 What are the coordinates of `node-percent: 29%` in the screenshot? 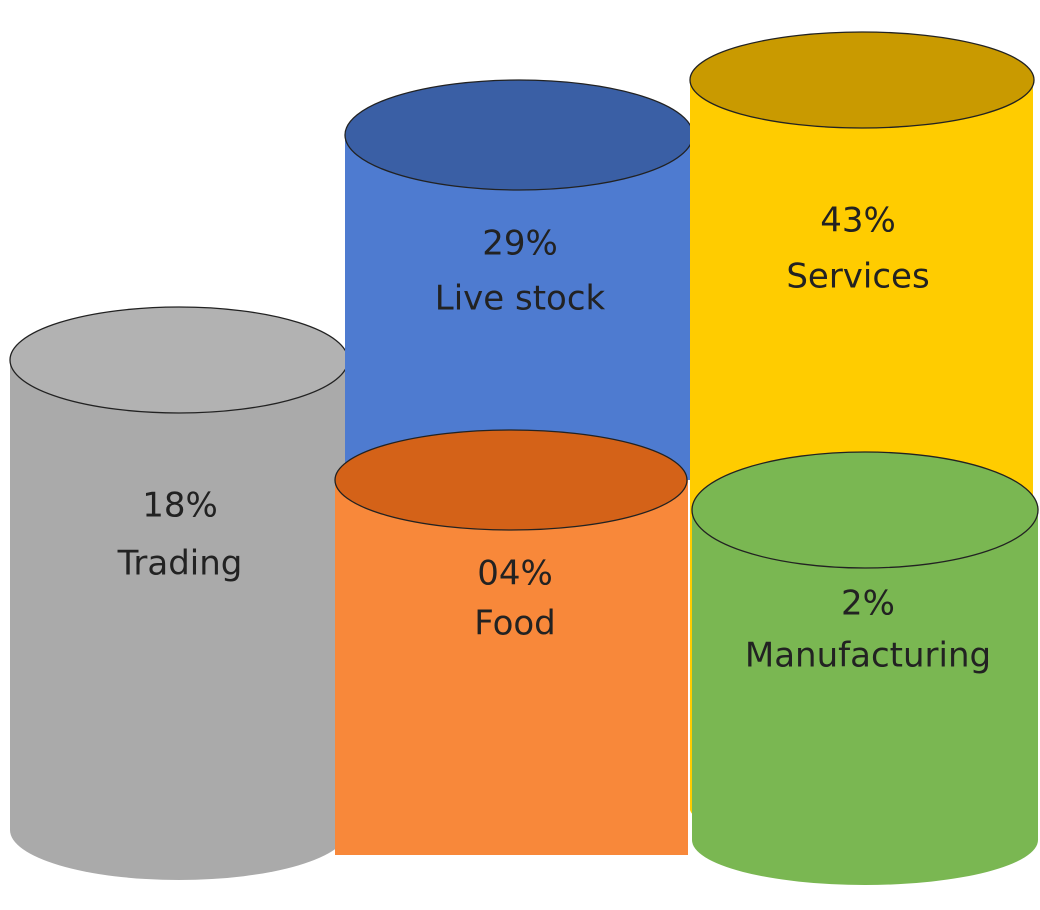 It's located at (520, 244).